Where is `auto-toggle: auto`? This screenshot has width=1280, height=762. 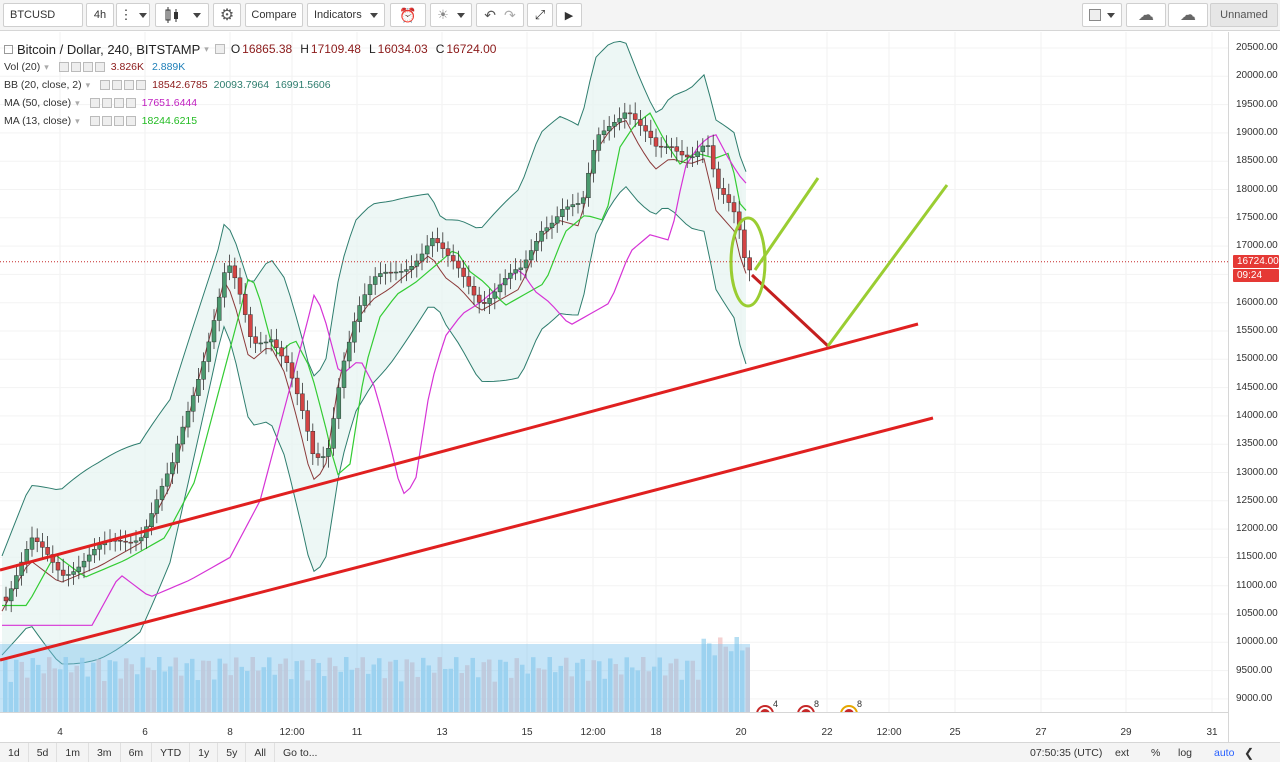
auto-toggle: auto is located at coordinates (1224, 753).